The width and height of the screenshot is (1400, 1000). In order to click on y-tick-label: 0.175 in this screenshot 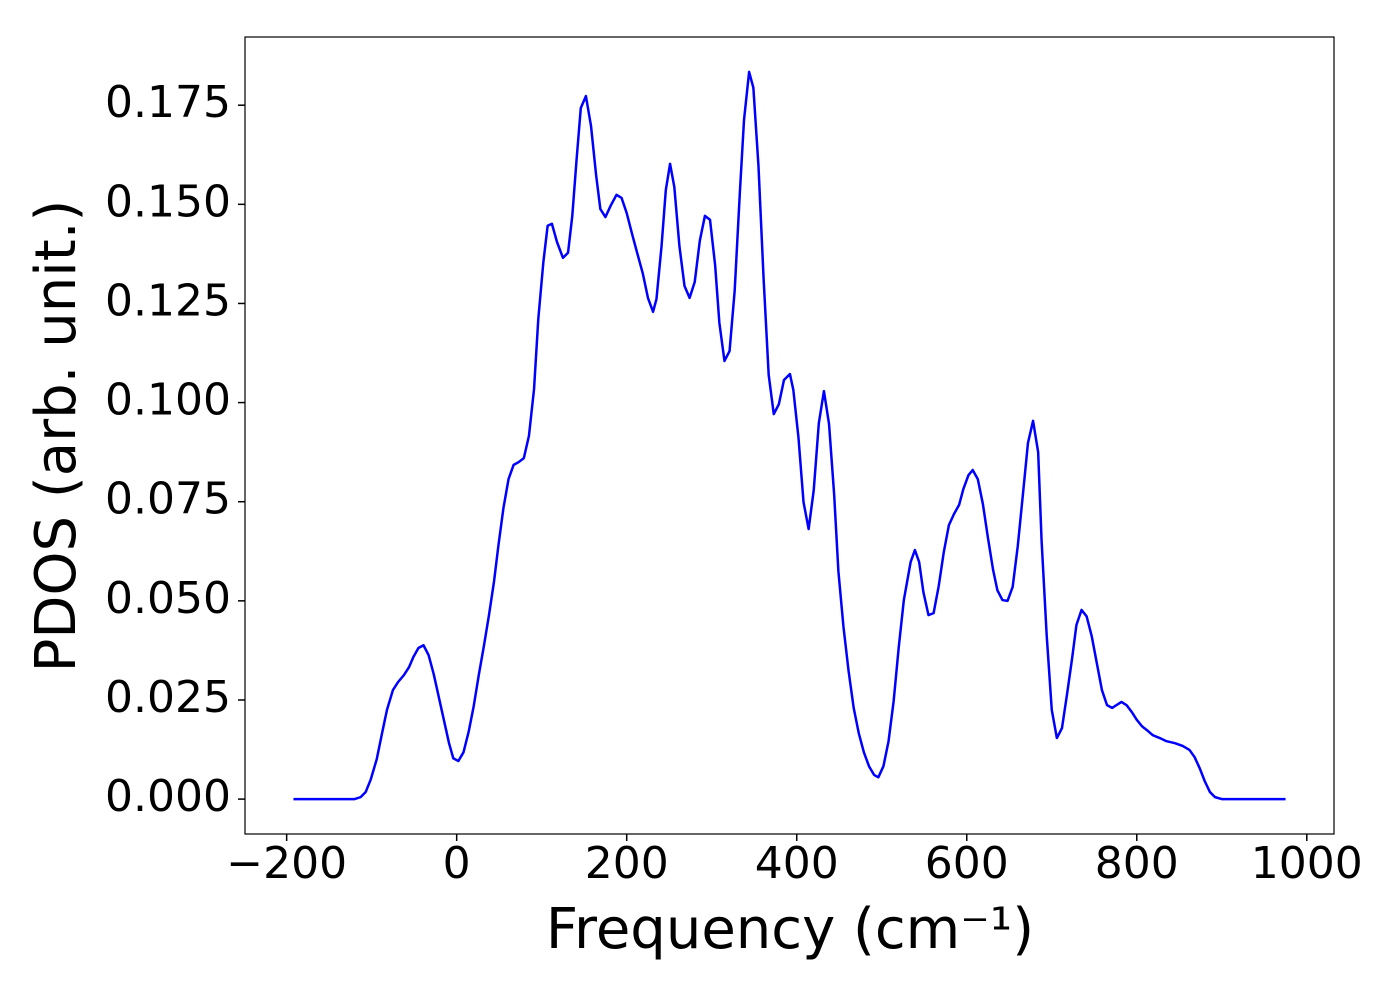, I will do `click(168, 102)`.